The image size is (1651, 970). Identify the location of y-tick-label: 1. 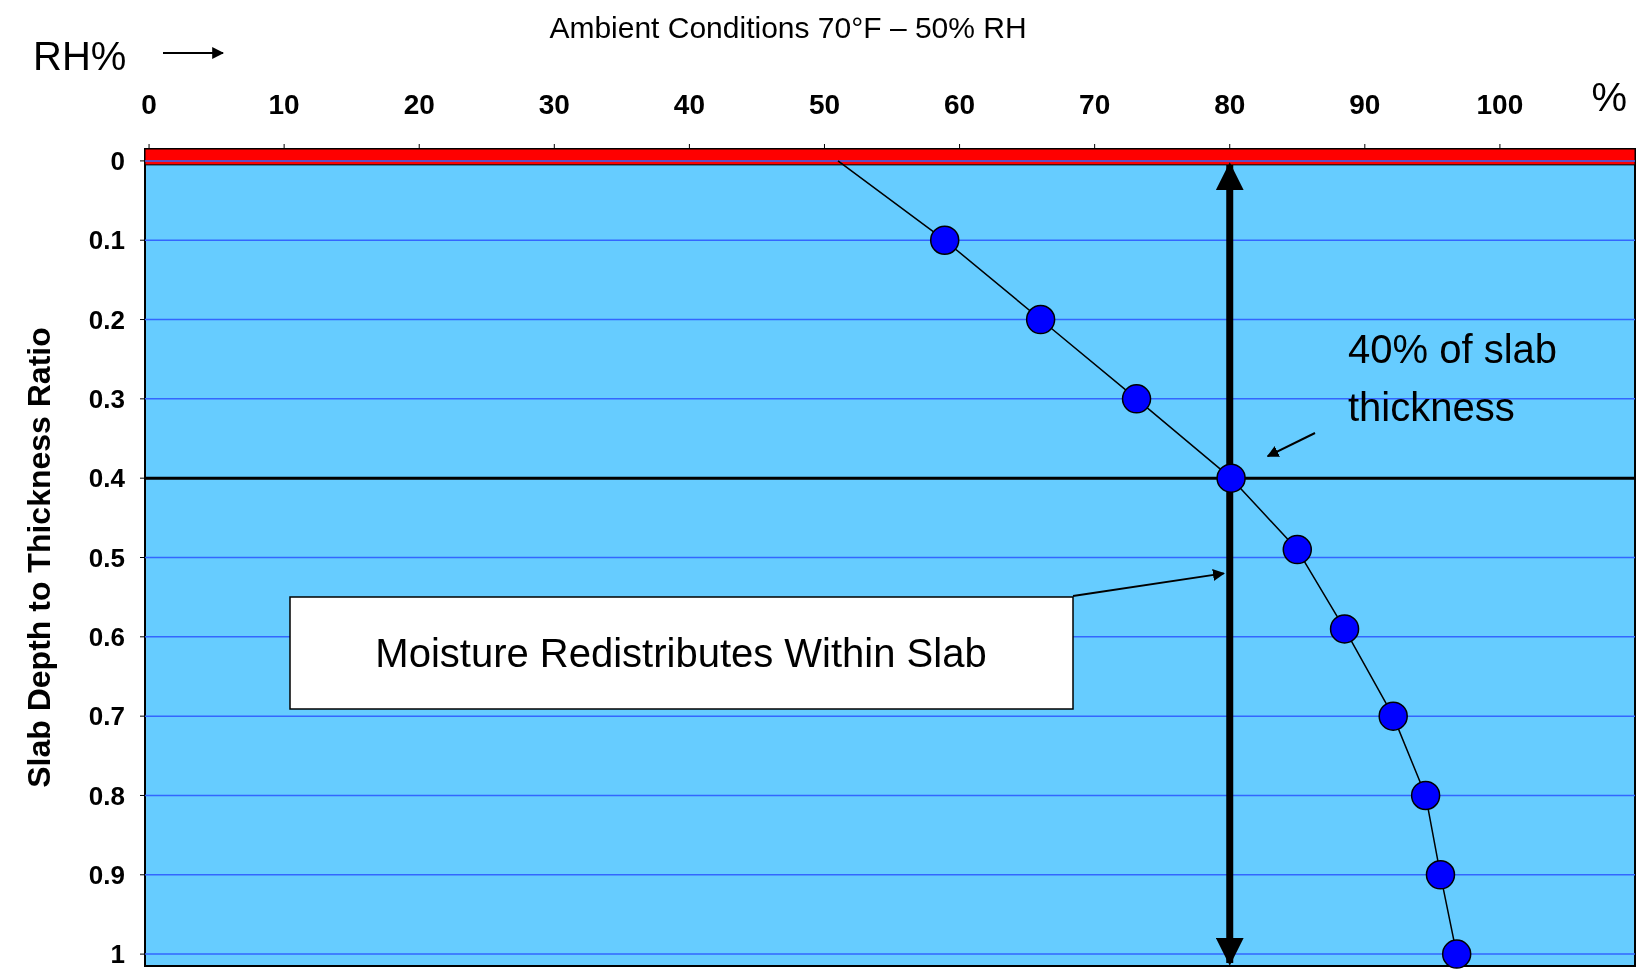
(117, 954).